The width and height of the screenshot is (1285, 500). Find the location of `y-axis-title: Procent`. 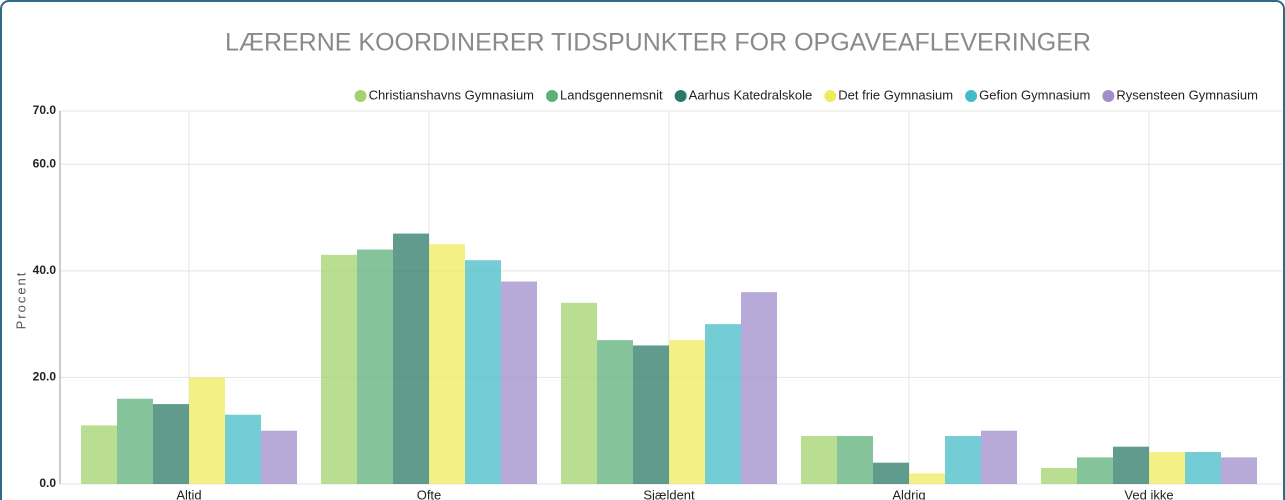

y-axis-title: Procent is located at coordinates (20, 300).